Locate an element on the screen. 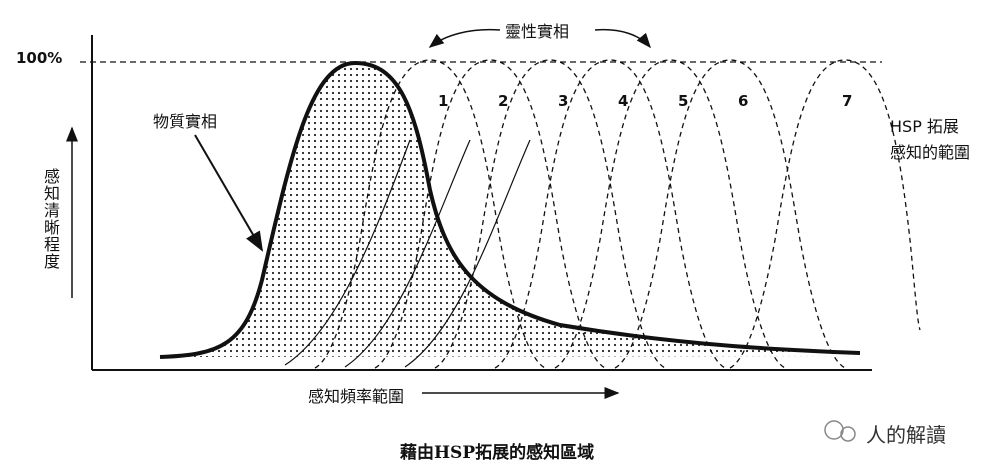 Image resolution: width=996 pixels, height=472 pixels. curve-label: 1 is located at coordinates (443, 101).